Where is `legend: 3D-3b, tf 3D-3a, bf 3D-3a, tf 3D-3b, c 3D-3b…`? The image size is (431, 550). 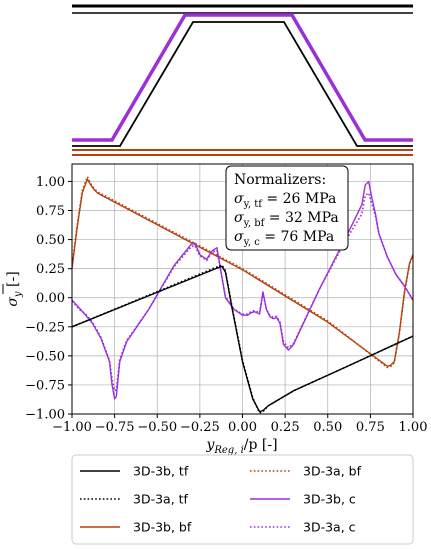 legend: 3D-3b, tf 3D-3a, bf 3D-3a, tf 3D-3b, c 3D-3b… is located at coordinates (242, 499).